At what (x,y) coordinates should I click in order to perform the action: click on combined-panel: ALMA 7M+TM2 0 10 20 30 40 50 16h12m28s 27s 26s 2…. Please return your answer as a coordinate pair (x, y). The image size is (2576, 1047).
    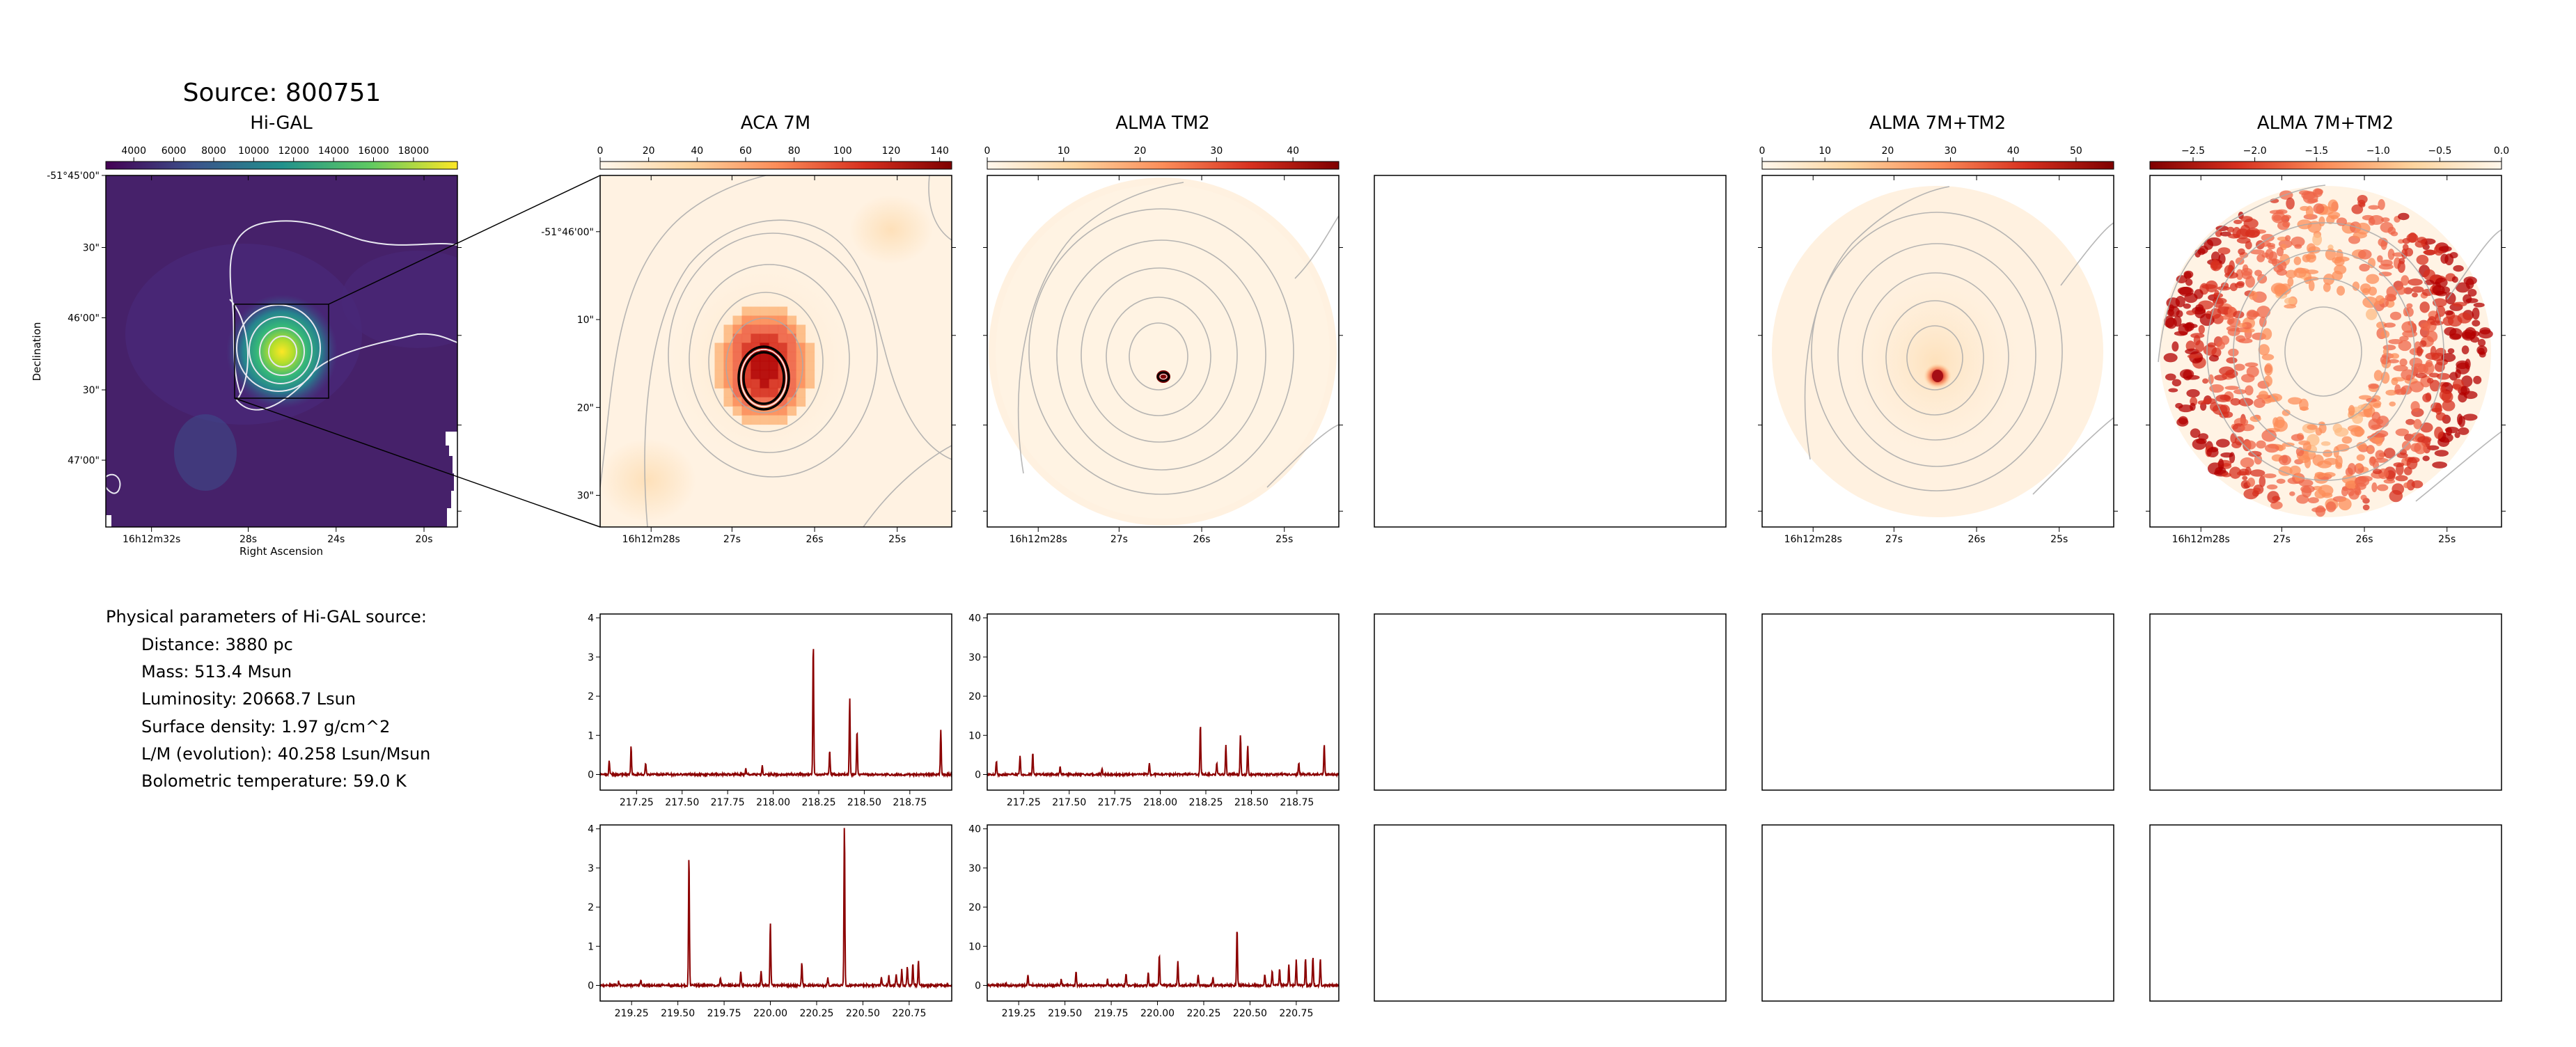
    Looking at the image, I should click on (1938, 329).